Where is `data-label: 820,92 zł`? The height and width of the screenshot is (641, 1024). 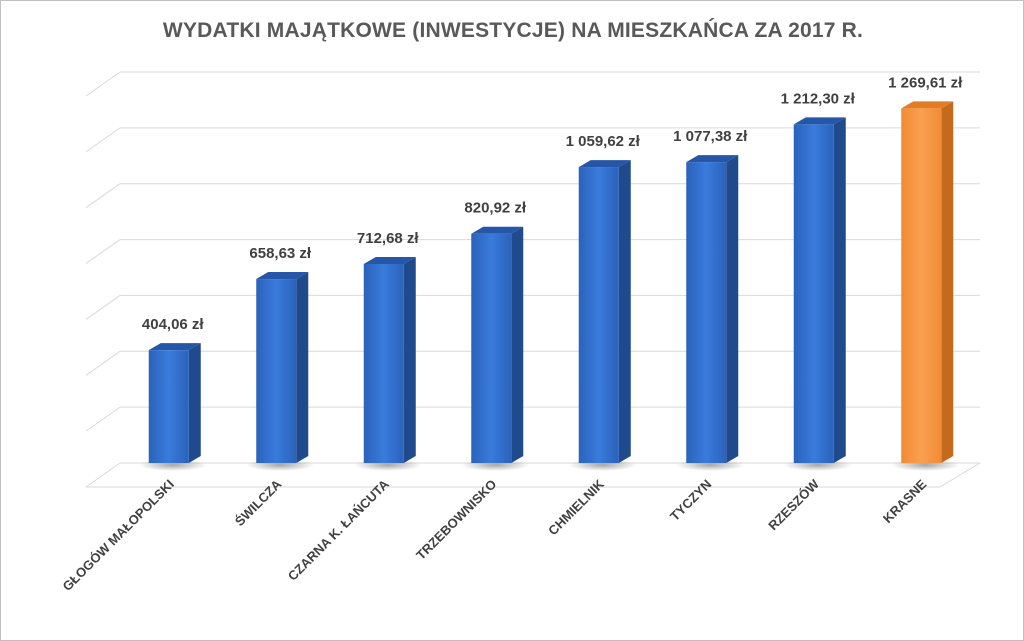
data-label: 820,92 zł is located at coordinates (495, 208).